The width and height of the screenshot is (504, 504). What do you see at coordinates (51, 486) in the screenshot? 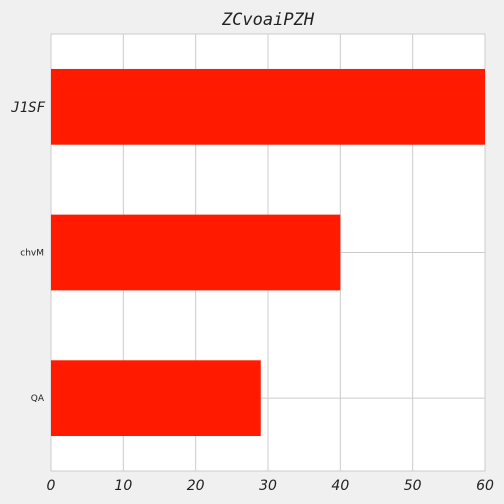
I see `x-tick-label: 0` at bounding box center [51, 486].